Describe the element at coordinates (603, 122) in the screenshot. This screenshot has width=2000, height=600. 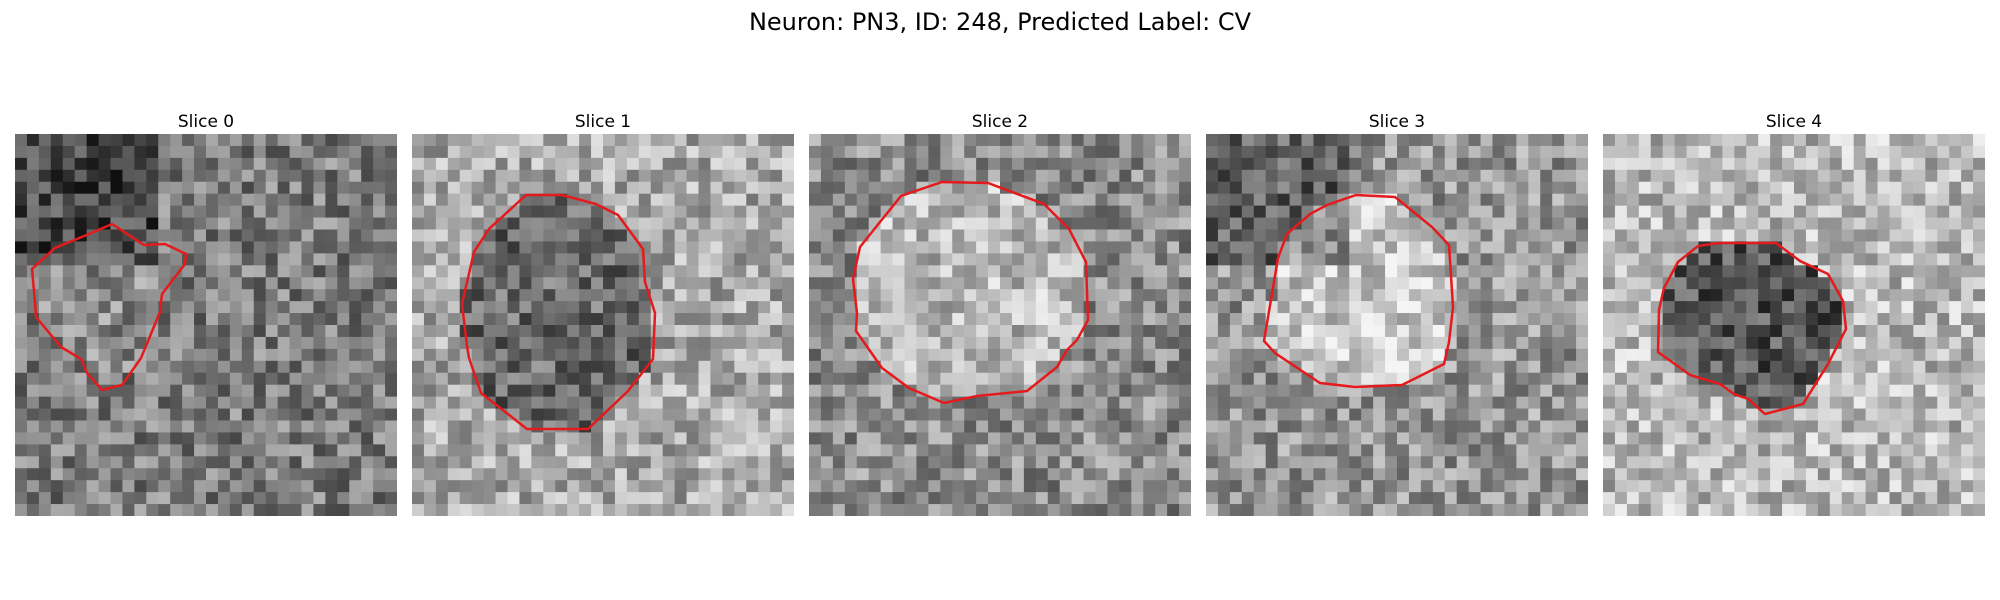
I see `slice-title-1: Slice 1` at that location.